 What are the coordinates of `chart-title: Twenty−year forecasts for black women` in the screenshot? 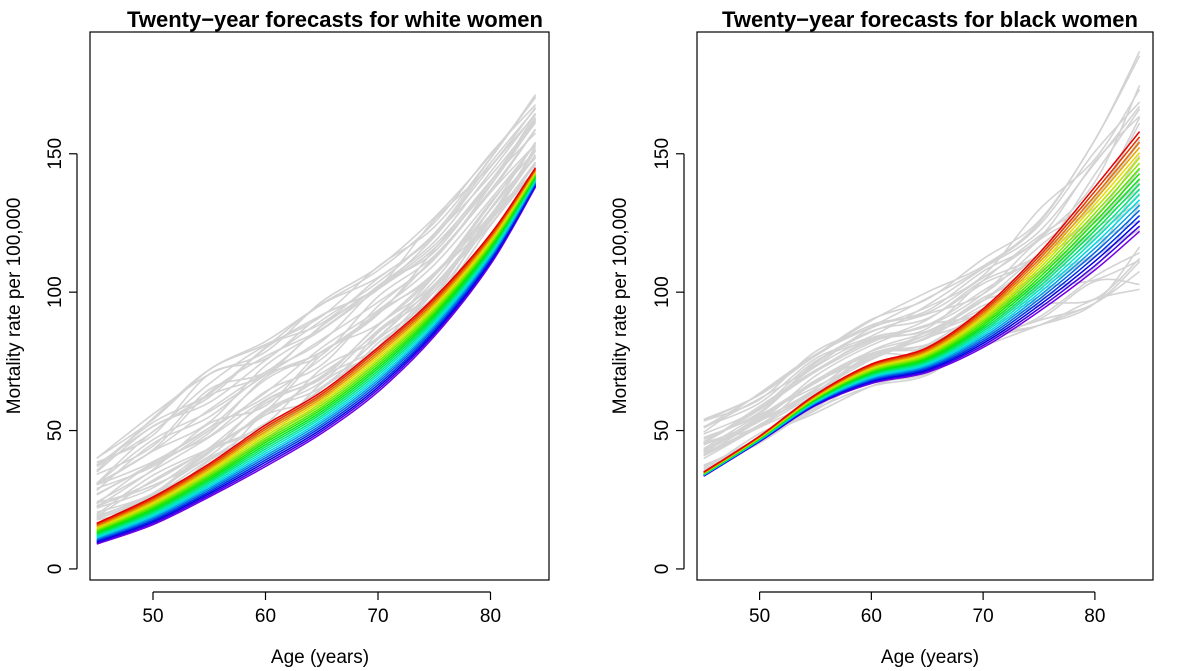 It's located at (930, 19).